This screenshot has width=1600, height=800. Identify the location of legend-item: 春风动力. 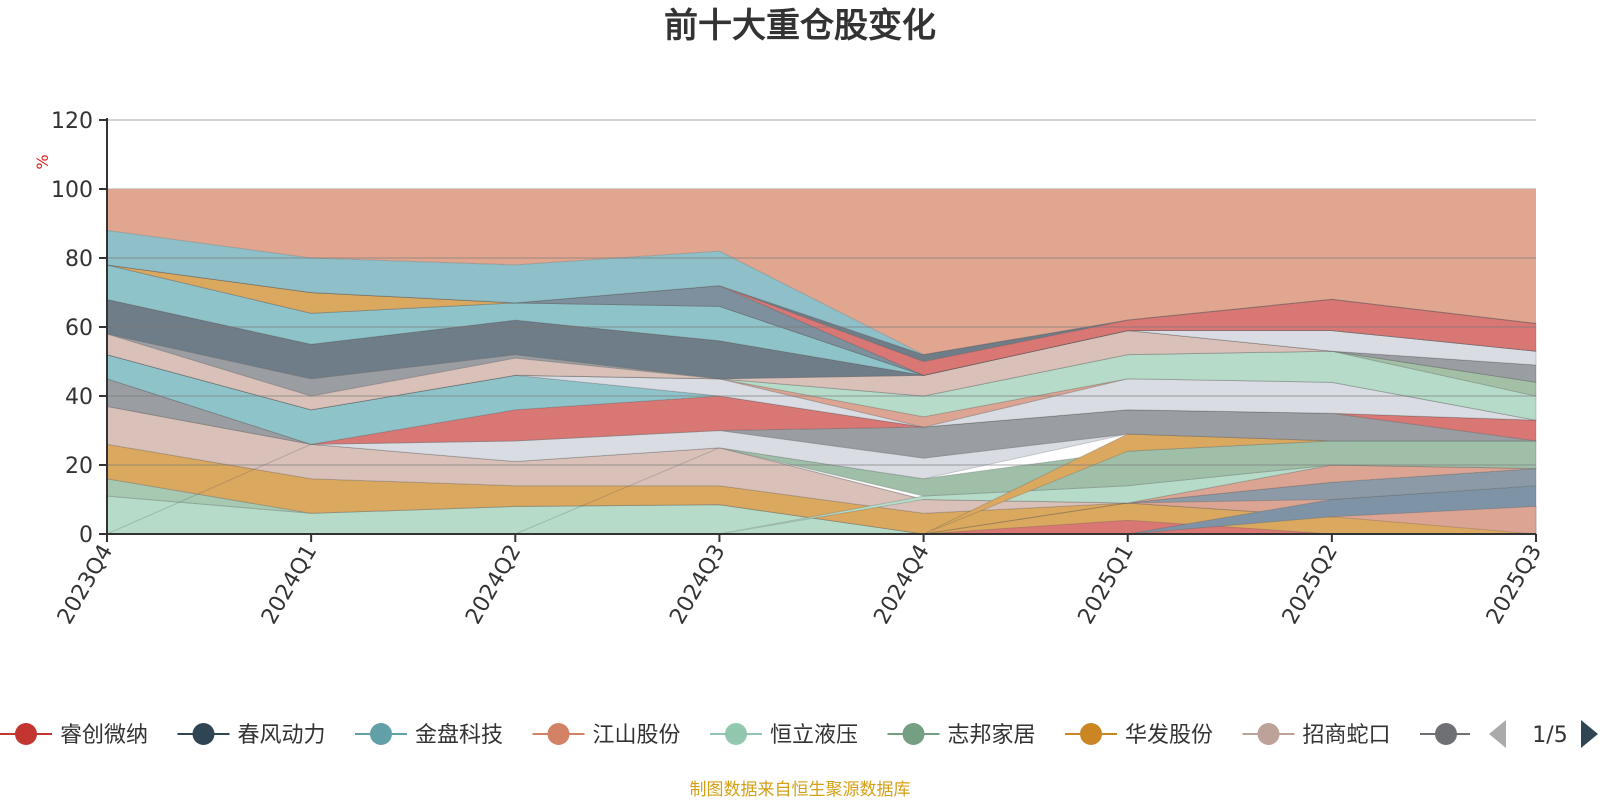
(251, 735).